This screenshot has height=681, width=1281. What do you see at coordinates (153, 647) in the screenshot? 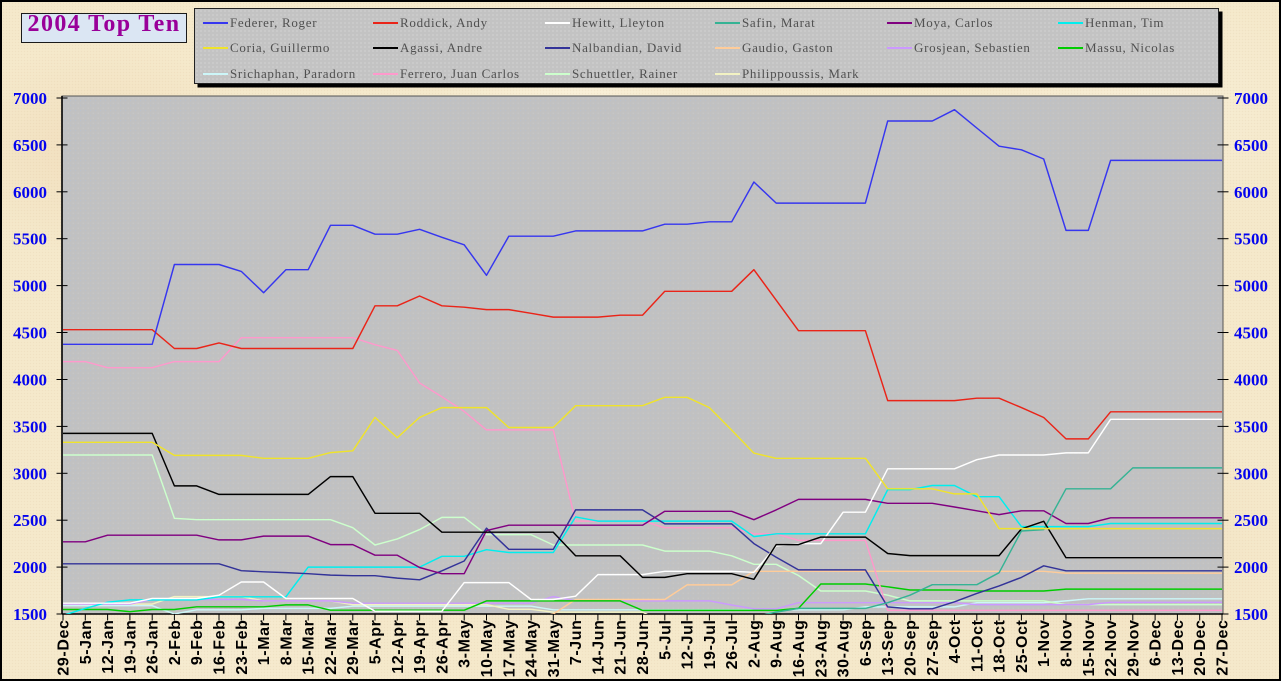
I see `svg-text: 26-Jan` at bounding box center [153, 647].